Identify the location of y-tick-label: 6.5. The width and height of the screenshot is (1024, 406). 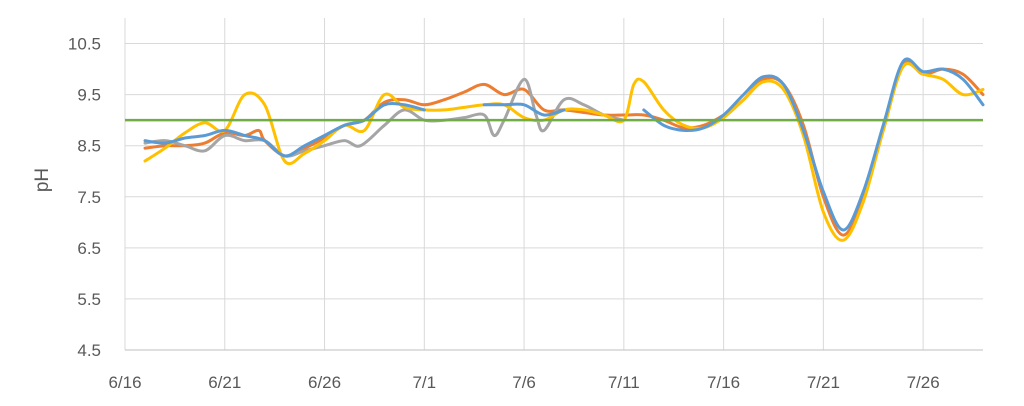
(89, 248).